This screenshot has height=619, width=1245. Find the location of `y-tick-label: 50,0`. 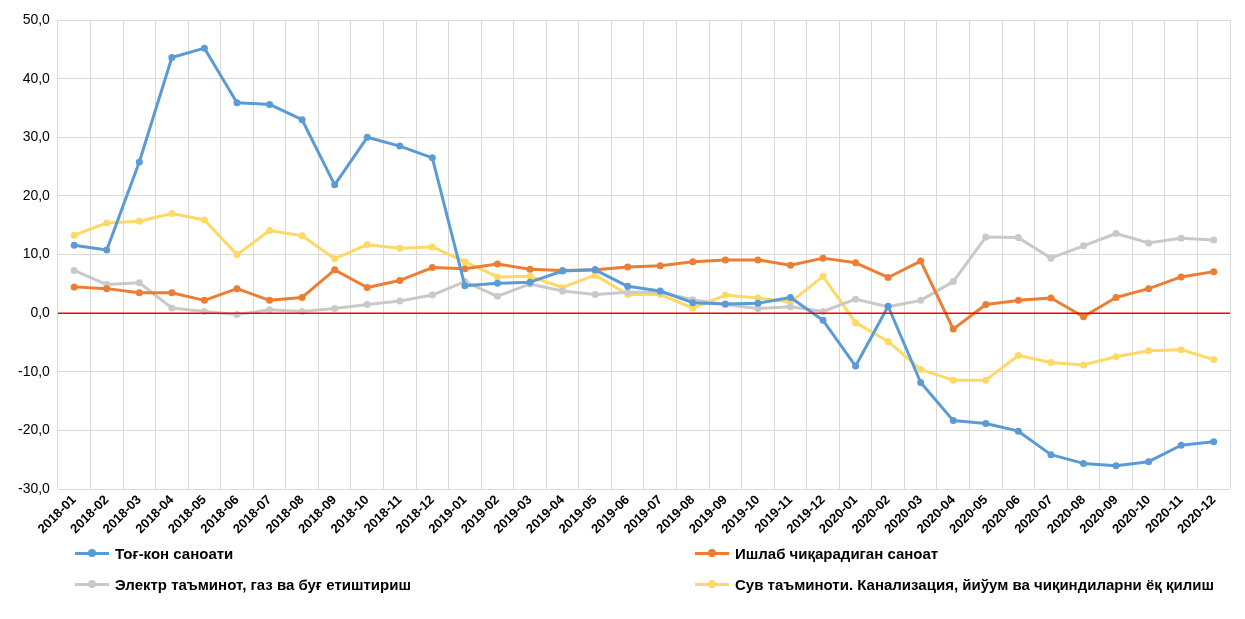

y-tick-label: 50,0 is located at coordinates (36, 18).